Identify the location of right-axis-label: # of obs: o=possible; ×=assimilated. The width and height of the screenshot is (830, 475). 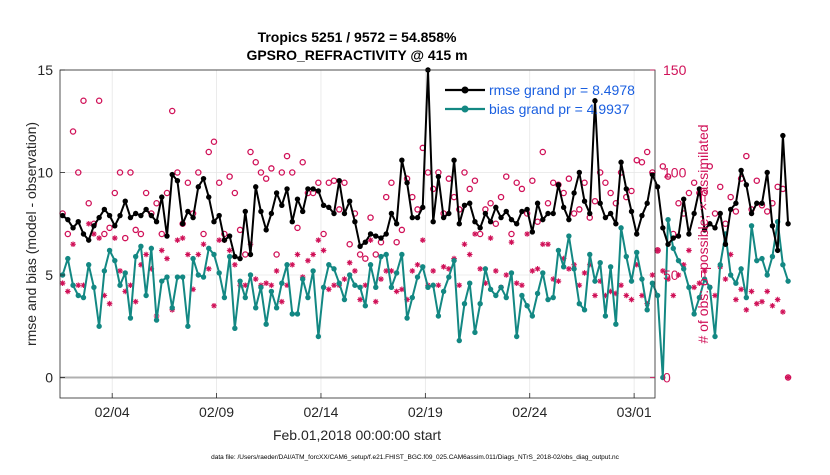
(703, 233).